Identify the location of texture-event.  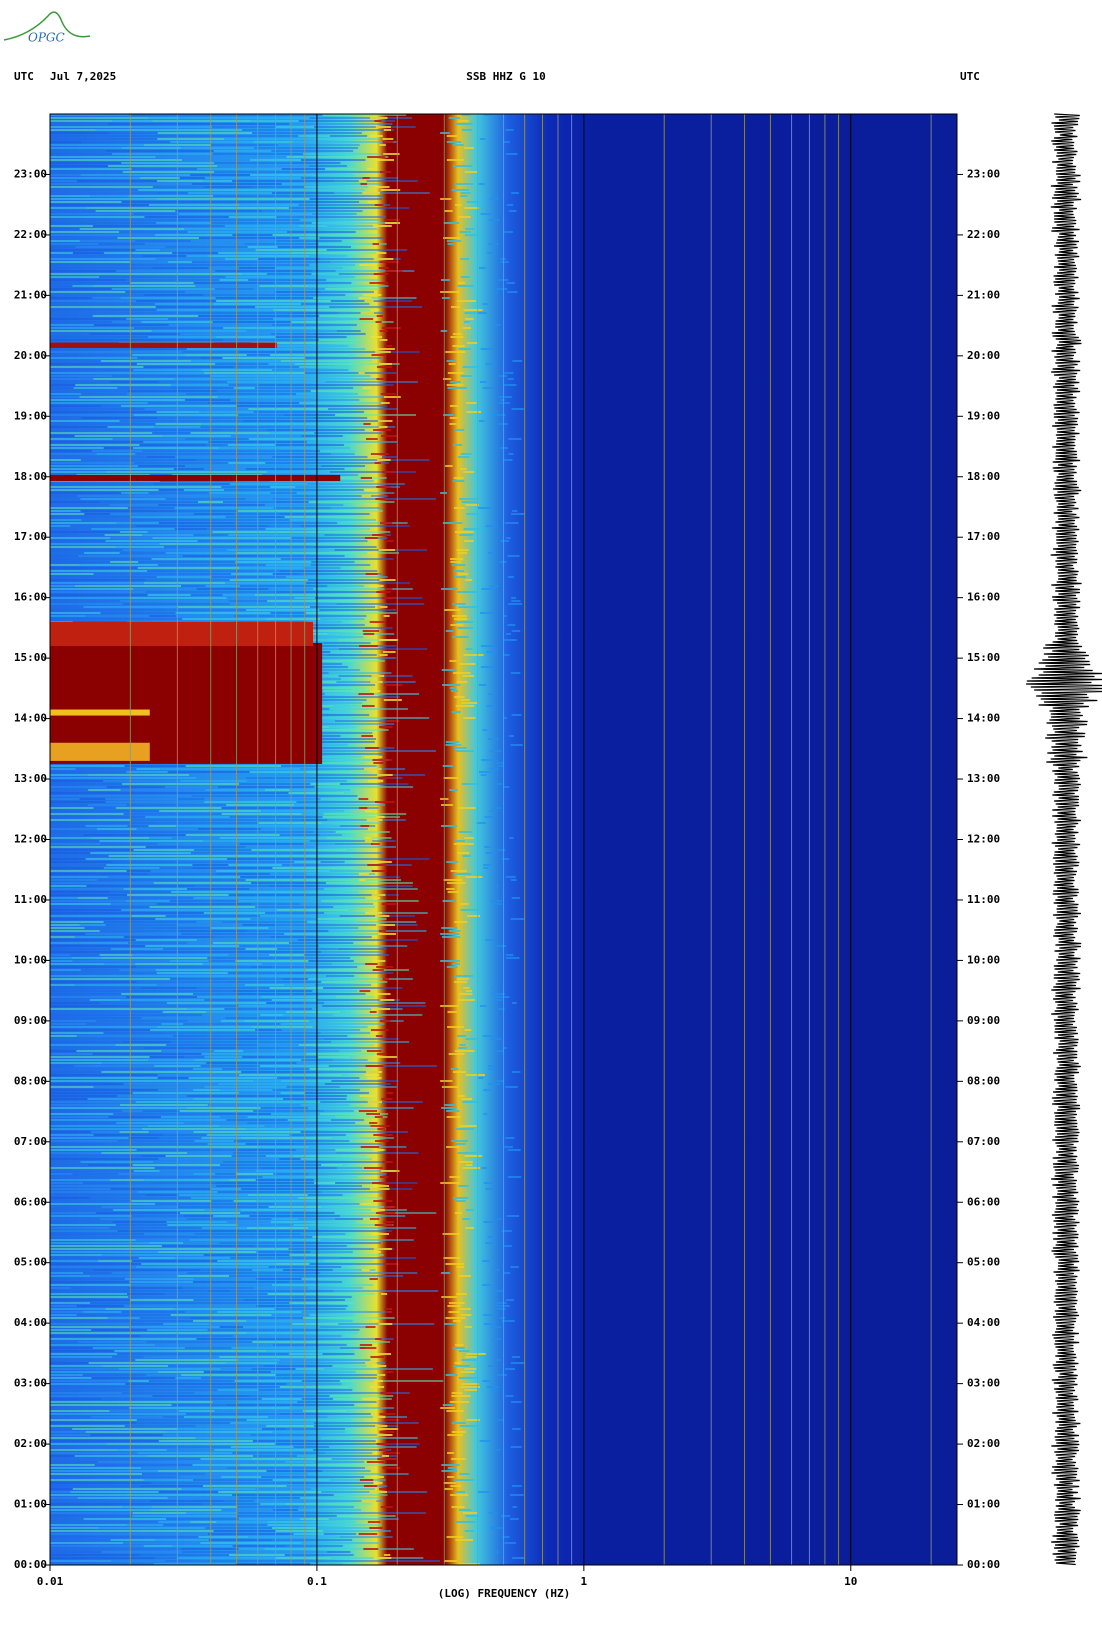
(100, 751).